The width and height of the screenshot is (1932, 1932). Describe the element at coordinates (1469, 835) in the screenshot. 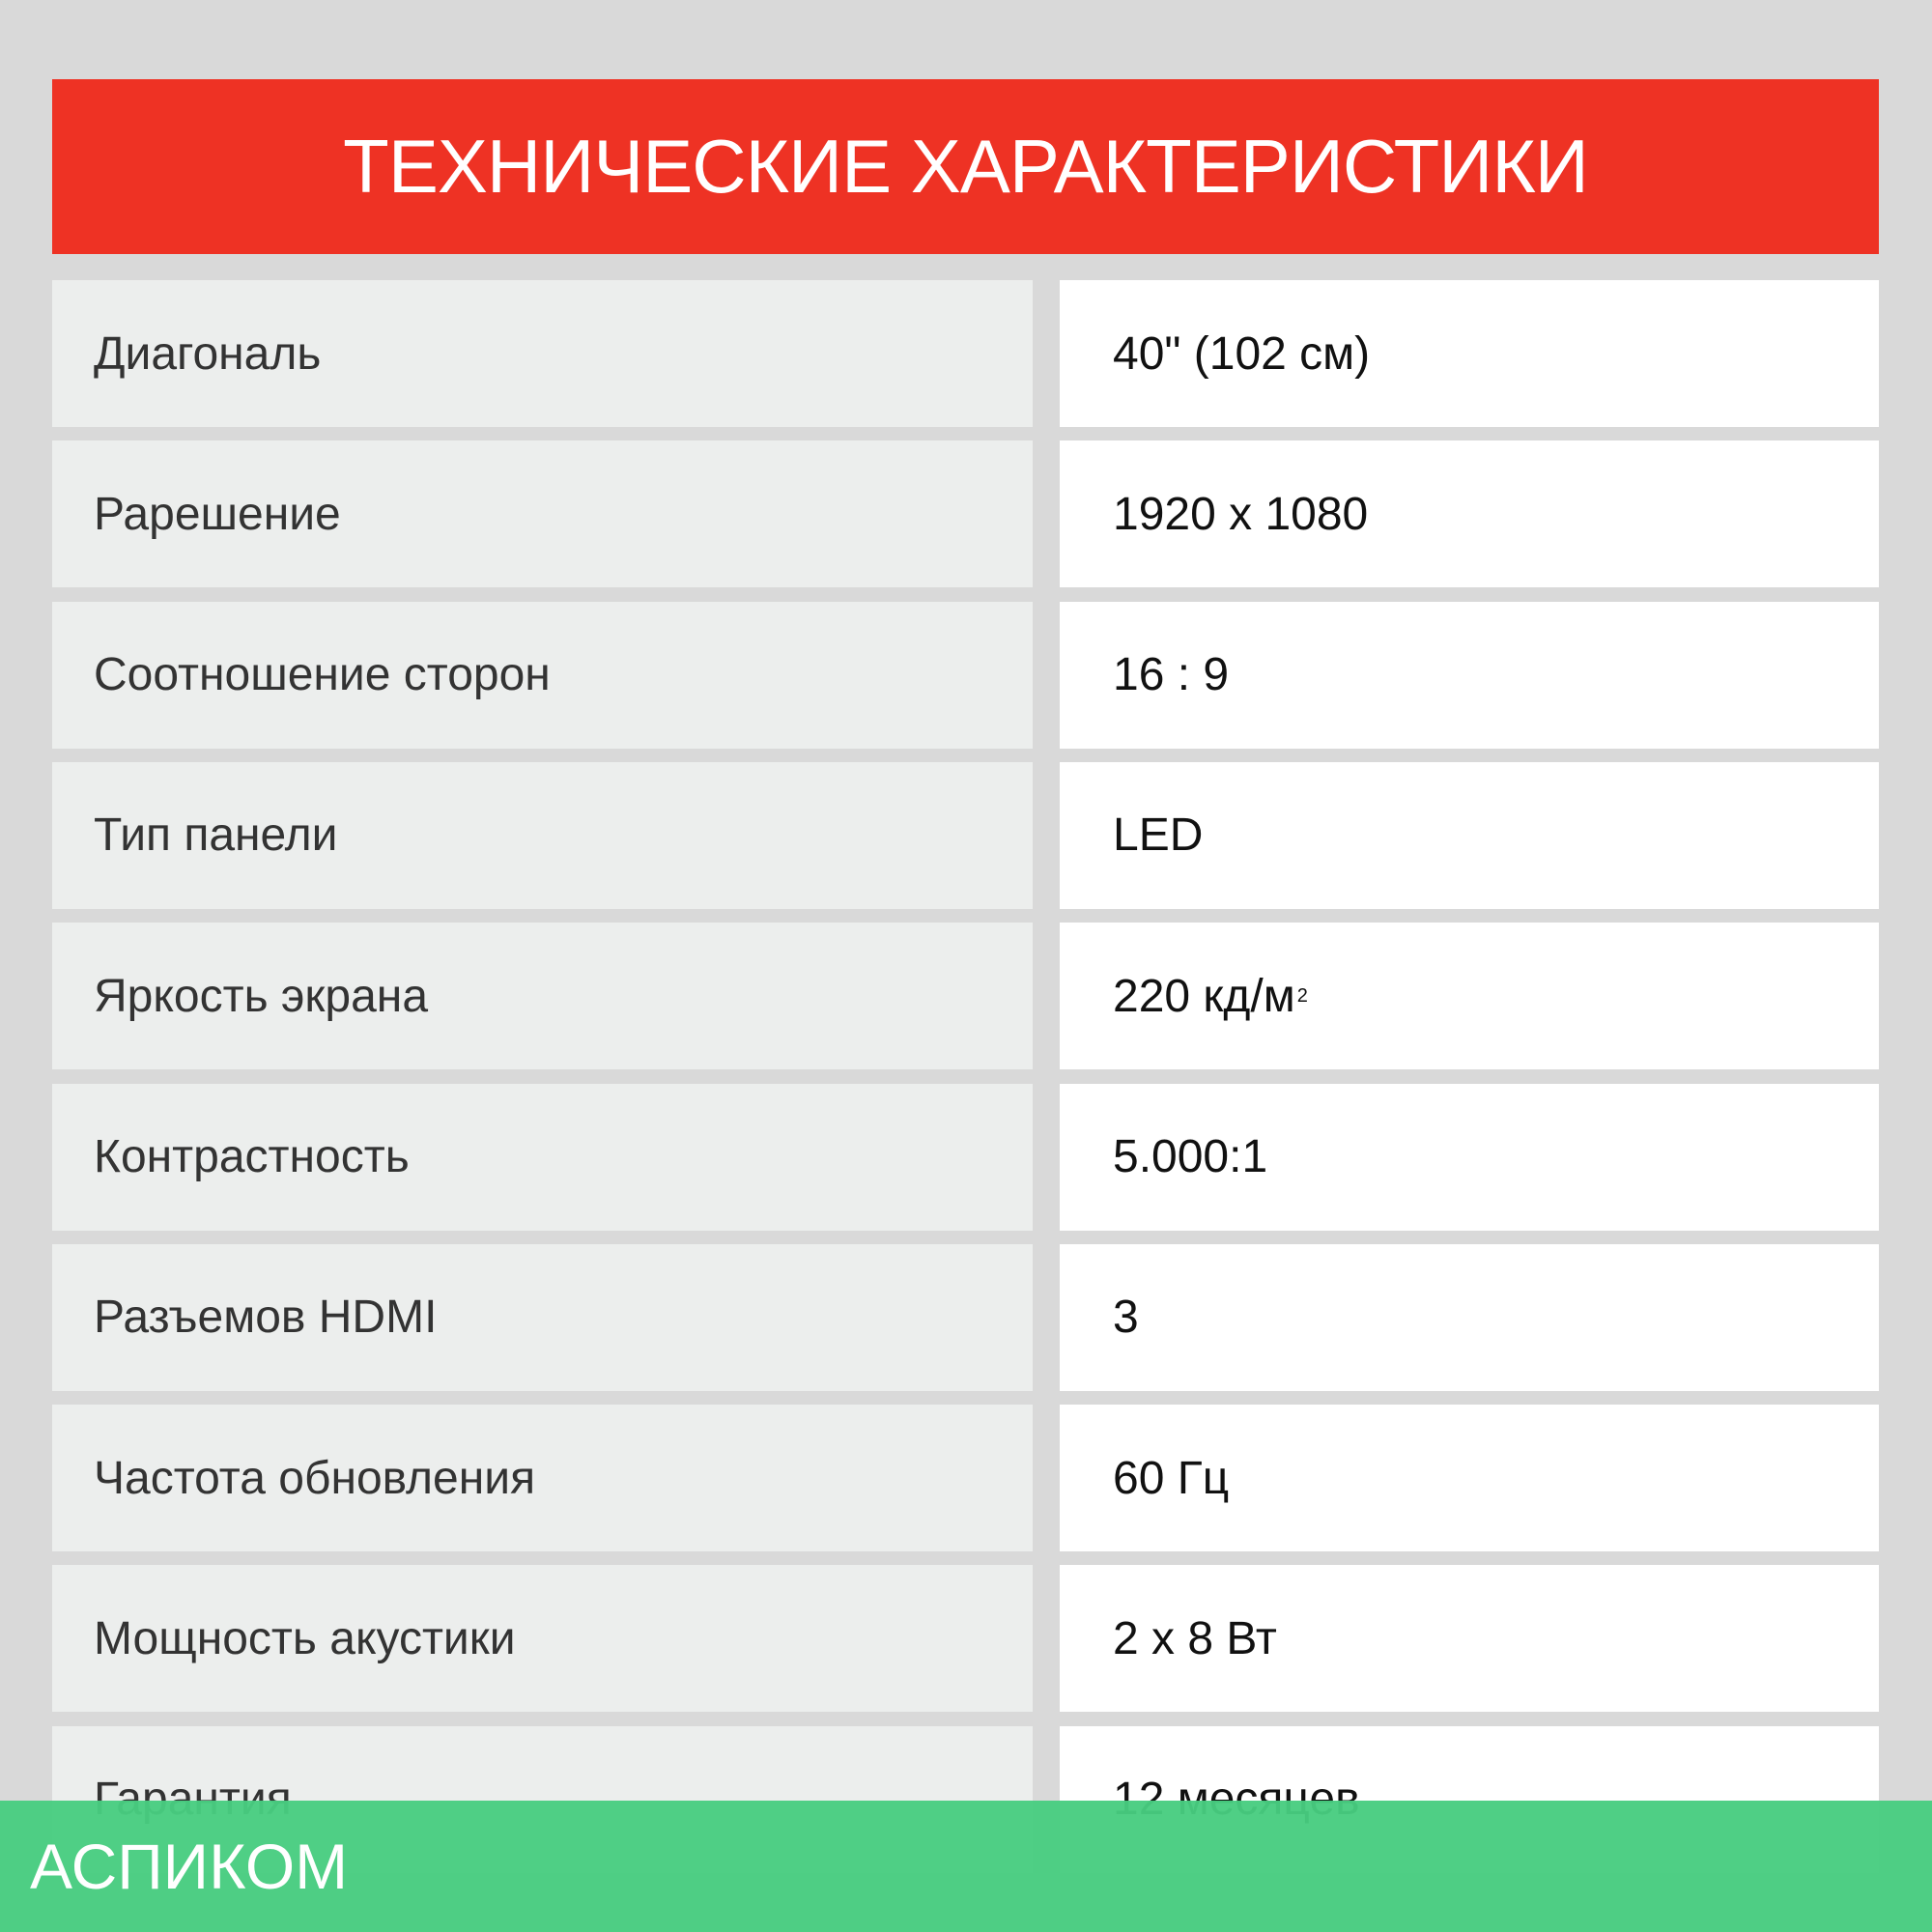

I see `spec-value: LED` at that location.